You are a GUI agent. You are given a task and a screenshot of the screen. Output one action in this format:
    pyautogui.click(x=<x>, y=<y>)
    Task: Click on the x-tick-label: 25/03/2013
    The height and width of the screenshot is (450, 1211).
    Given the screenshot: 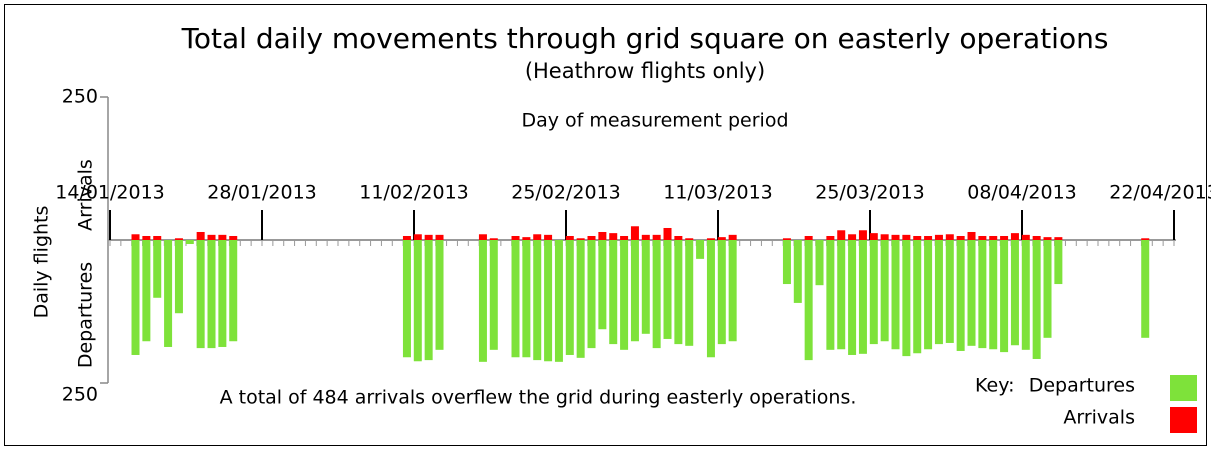 What is the action you would take?
    pyautogui.click(x=870, y=193)
    